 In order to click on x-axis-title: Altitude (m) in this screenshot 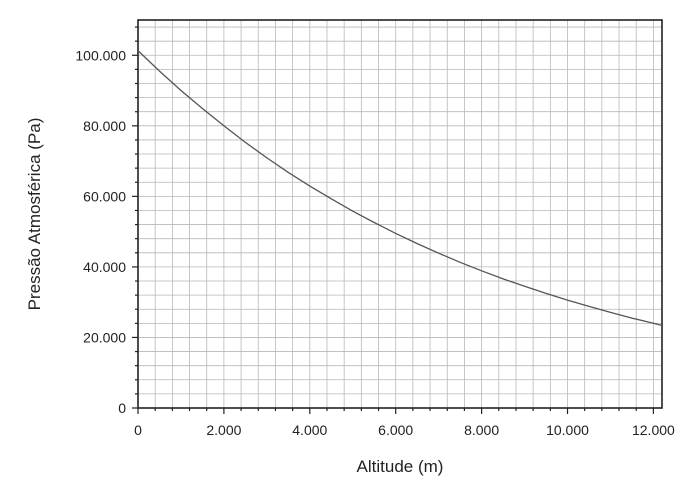, I will do `click(400, 466)`.